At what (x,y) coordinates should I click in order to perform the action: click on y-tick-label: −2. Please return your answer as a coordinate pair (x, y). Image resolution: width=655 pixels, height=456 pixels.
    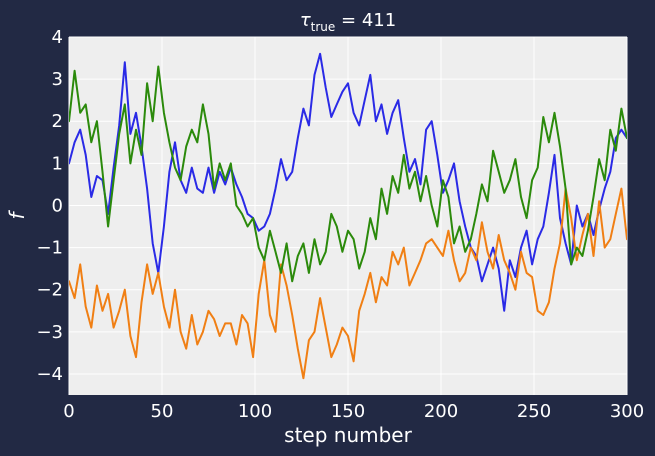
    Looking at the image, I should click on (49, 290).